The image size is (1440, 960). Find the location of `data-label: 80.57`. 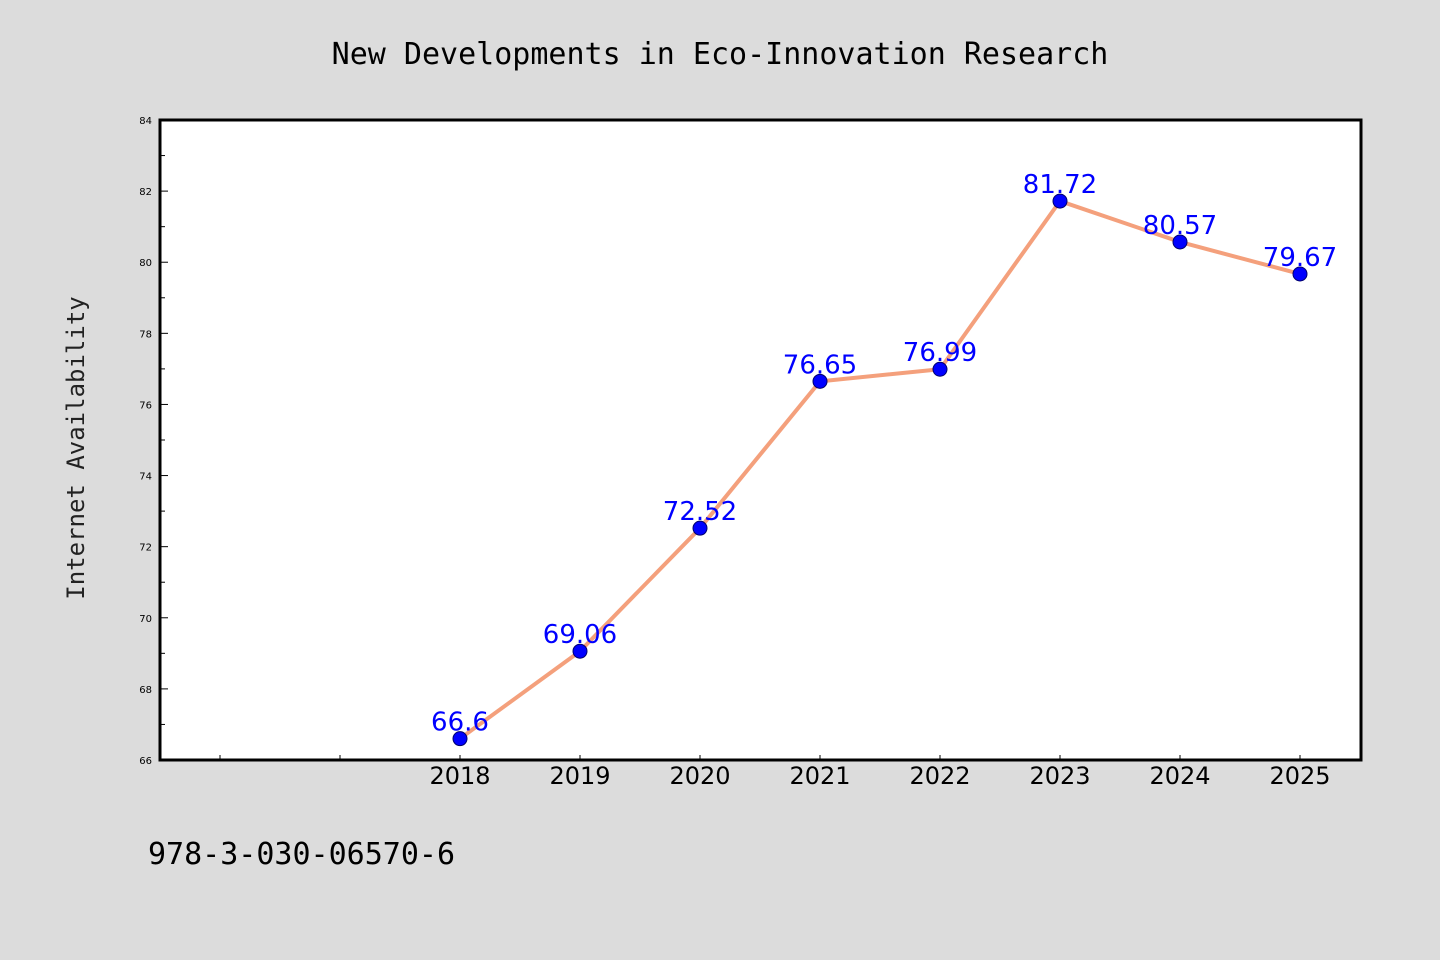

data-label: 80.57 is located at coordinates (1180, 226).